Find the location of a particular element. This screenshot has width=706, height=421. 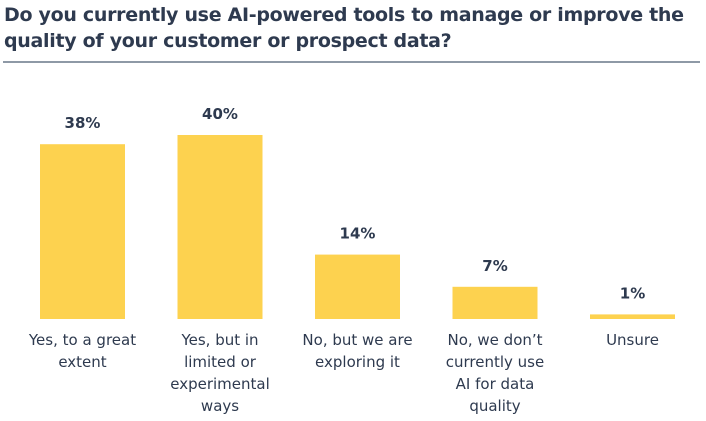

value-label-1: 40% is located at coordinates (220, 114).